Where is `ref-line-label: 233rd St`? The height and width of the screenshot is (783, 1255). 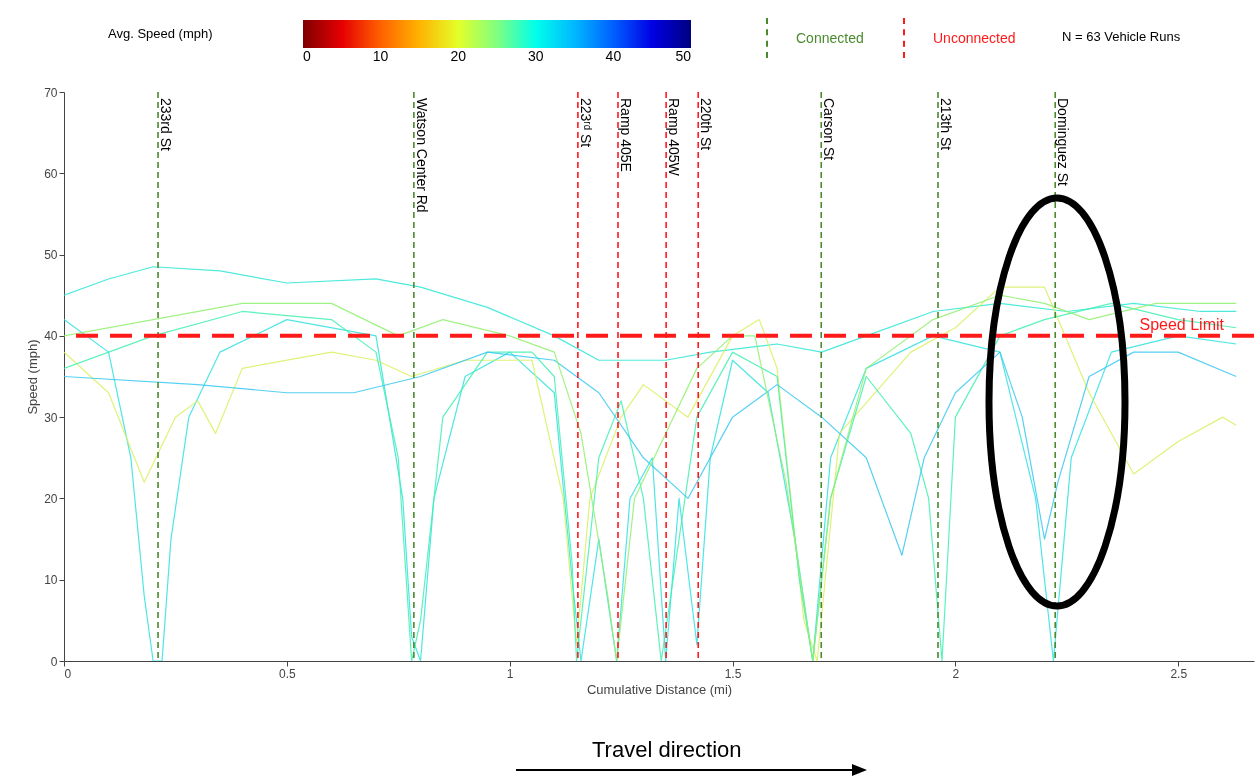
ref-line-label: 233rd St is located at coordinates (166, 125).